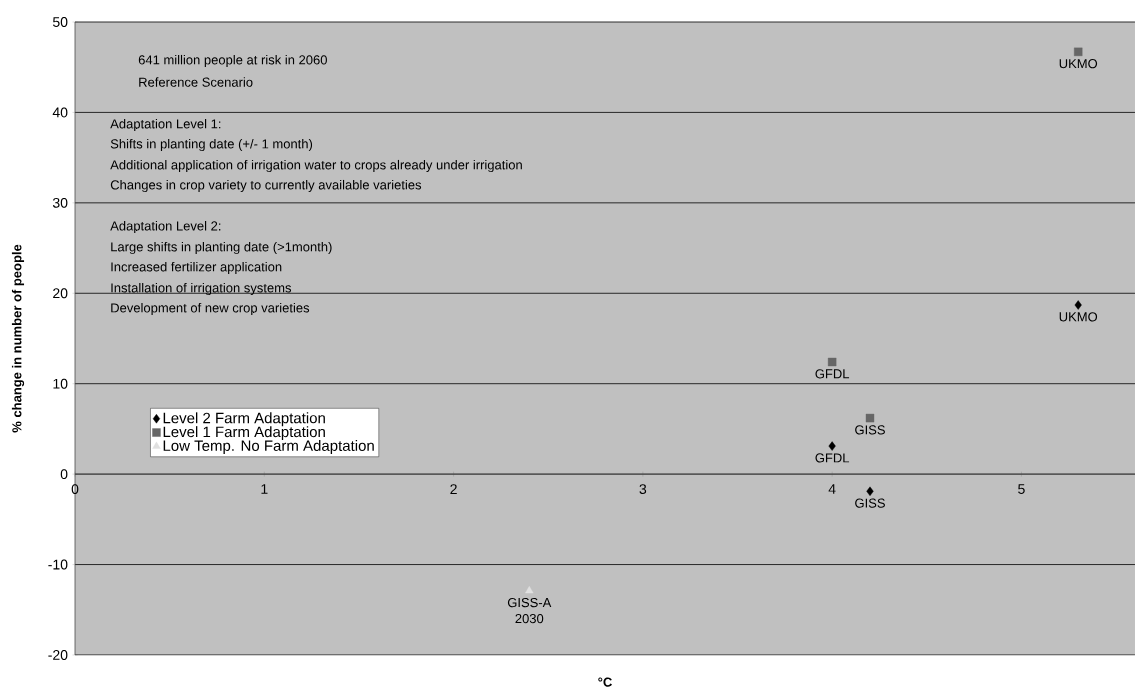 This screenshot has height=693, width=1135. Describe the element at coordinates (196, 82) in the screenshot. I see `annotation: Reference Scenario` at that location.